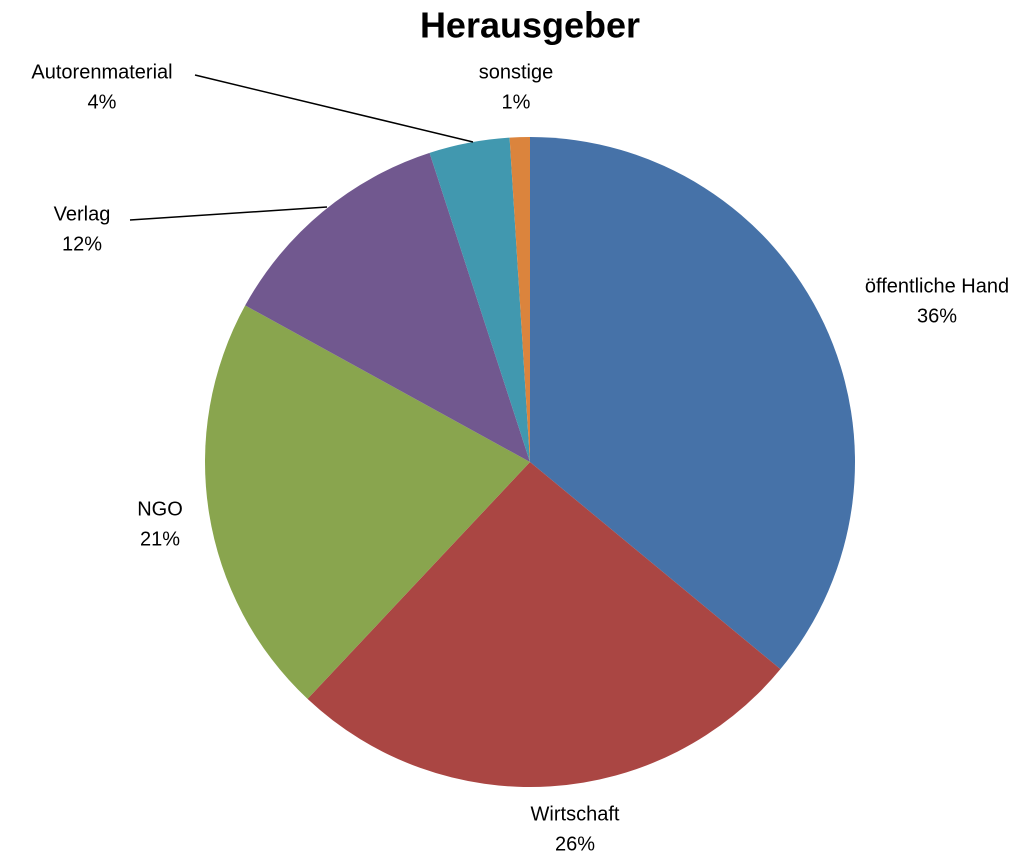 The height and width of the screenshot is (865, 1031). Describe the element at coordinates (937, 286) in the screenshot. I see `slice-label: öffentliche Hand` at that location.